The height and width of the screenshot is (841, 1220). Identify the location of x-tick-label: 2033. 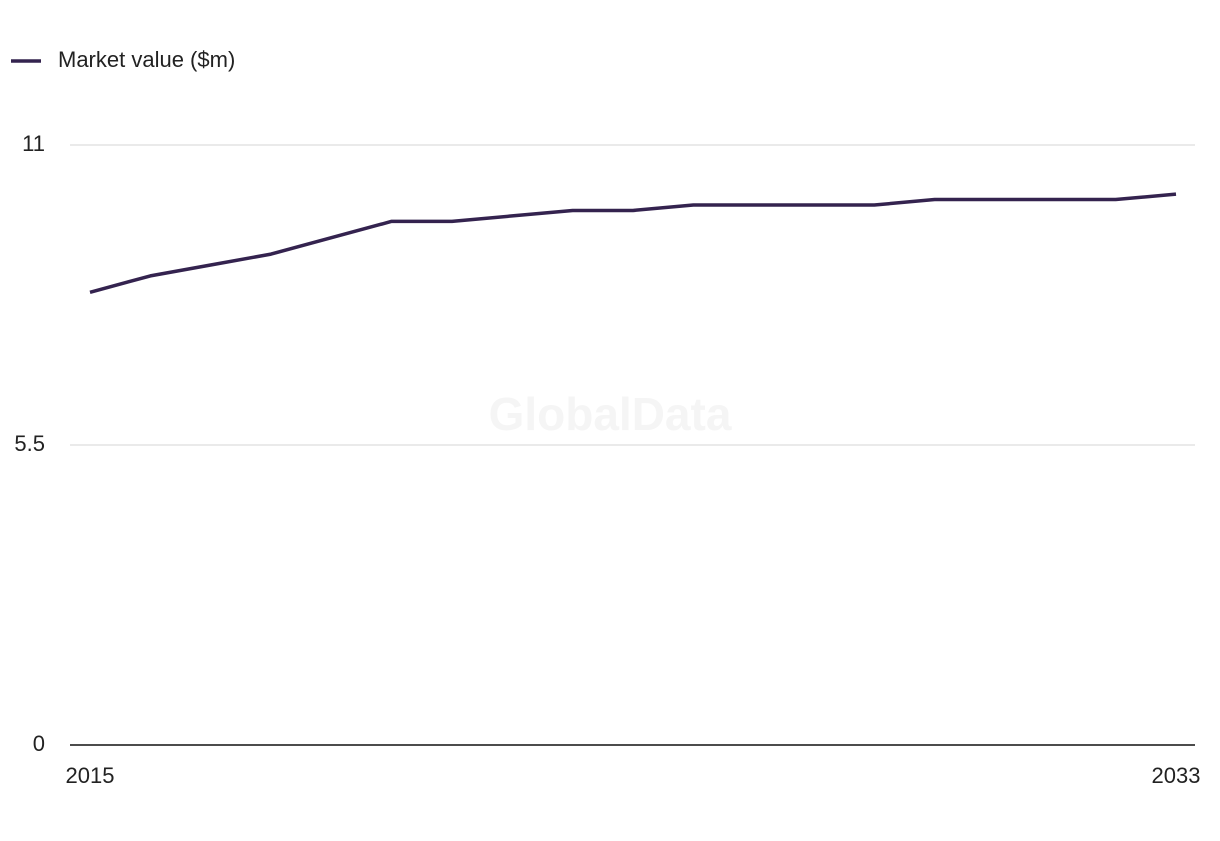
(1176, 775).